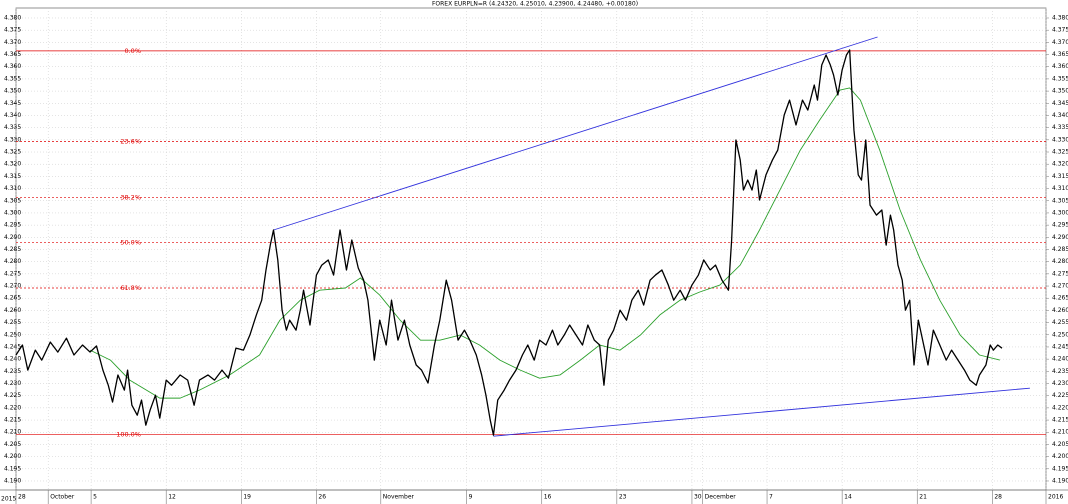 This screenshot has width=1068, height=504. I want to click on y-tick-label: 4.225, so click(1060, 395).